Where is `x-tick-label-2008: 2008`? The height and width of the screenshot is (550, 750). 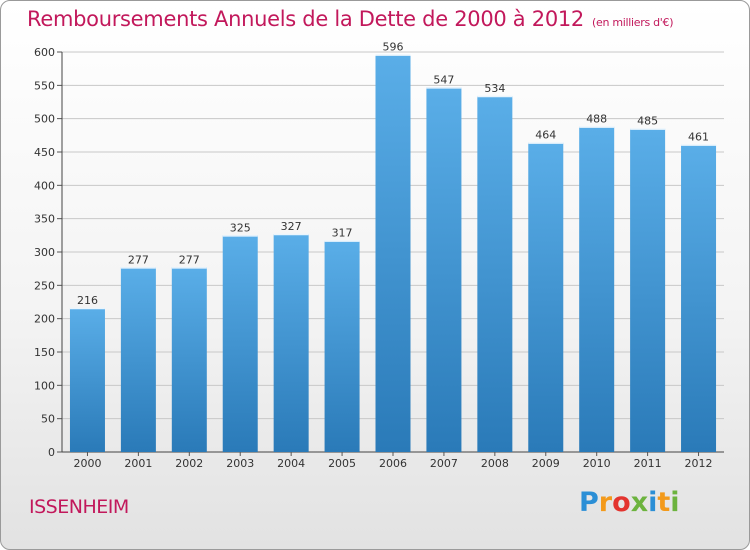
x-tick-label-2008: 2008 is located at coordinates (495, 463).